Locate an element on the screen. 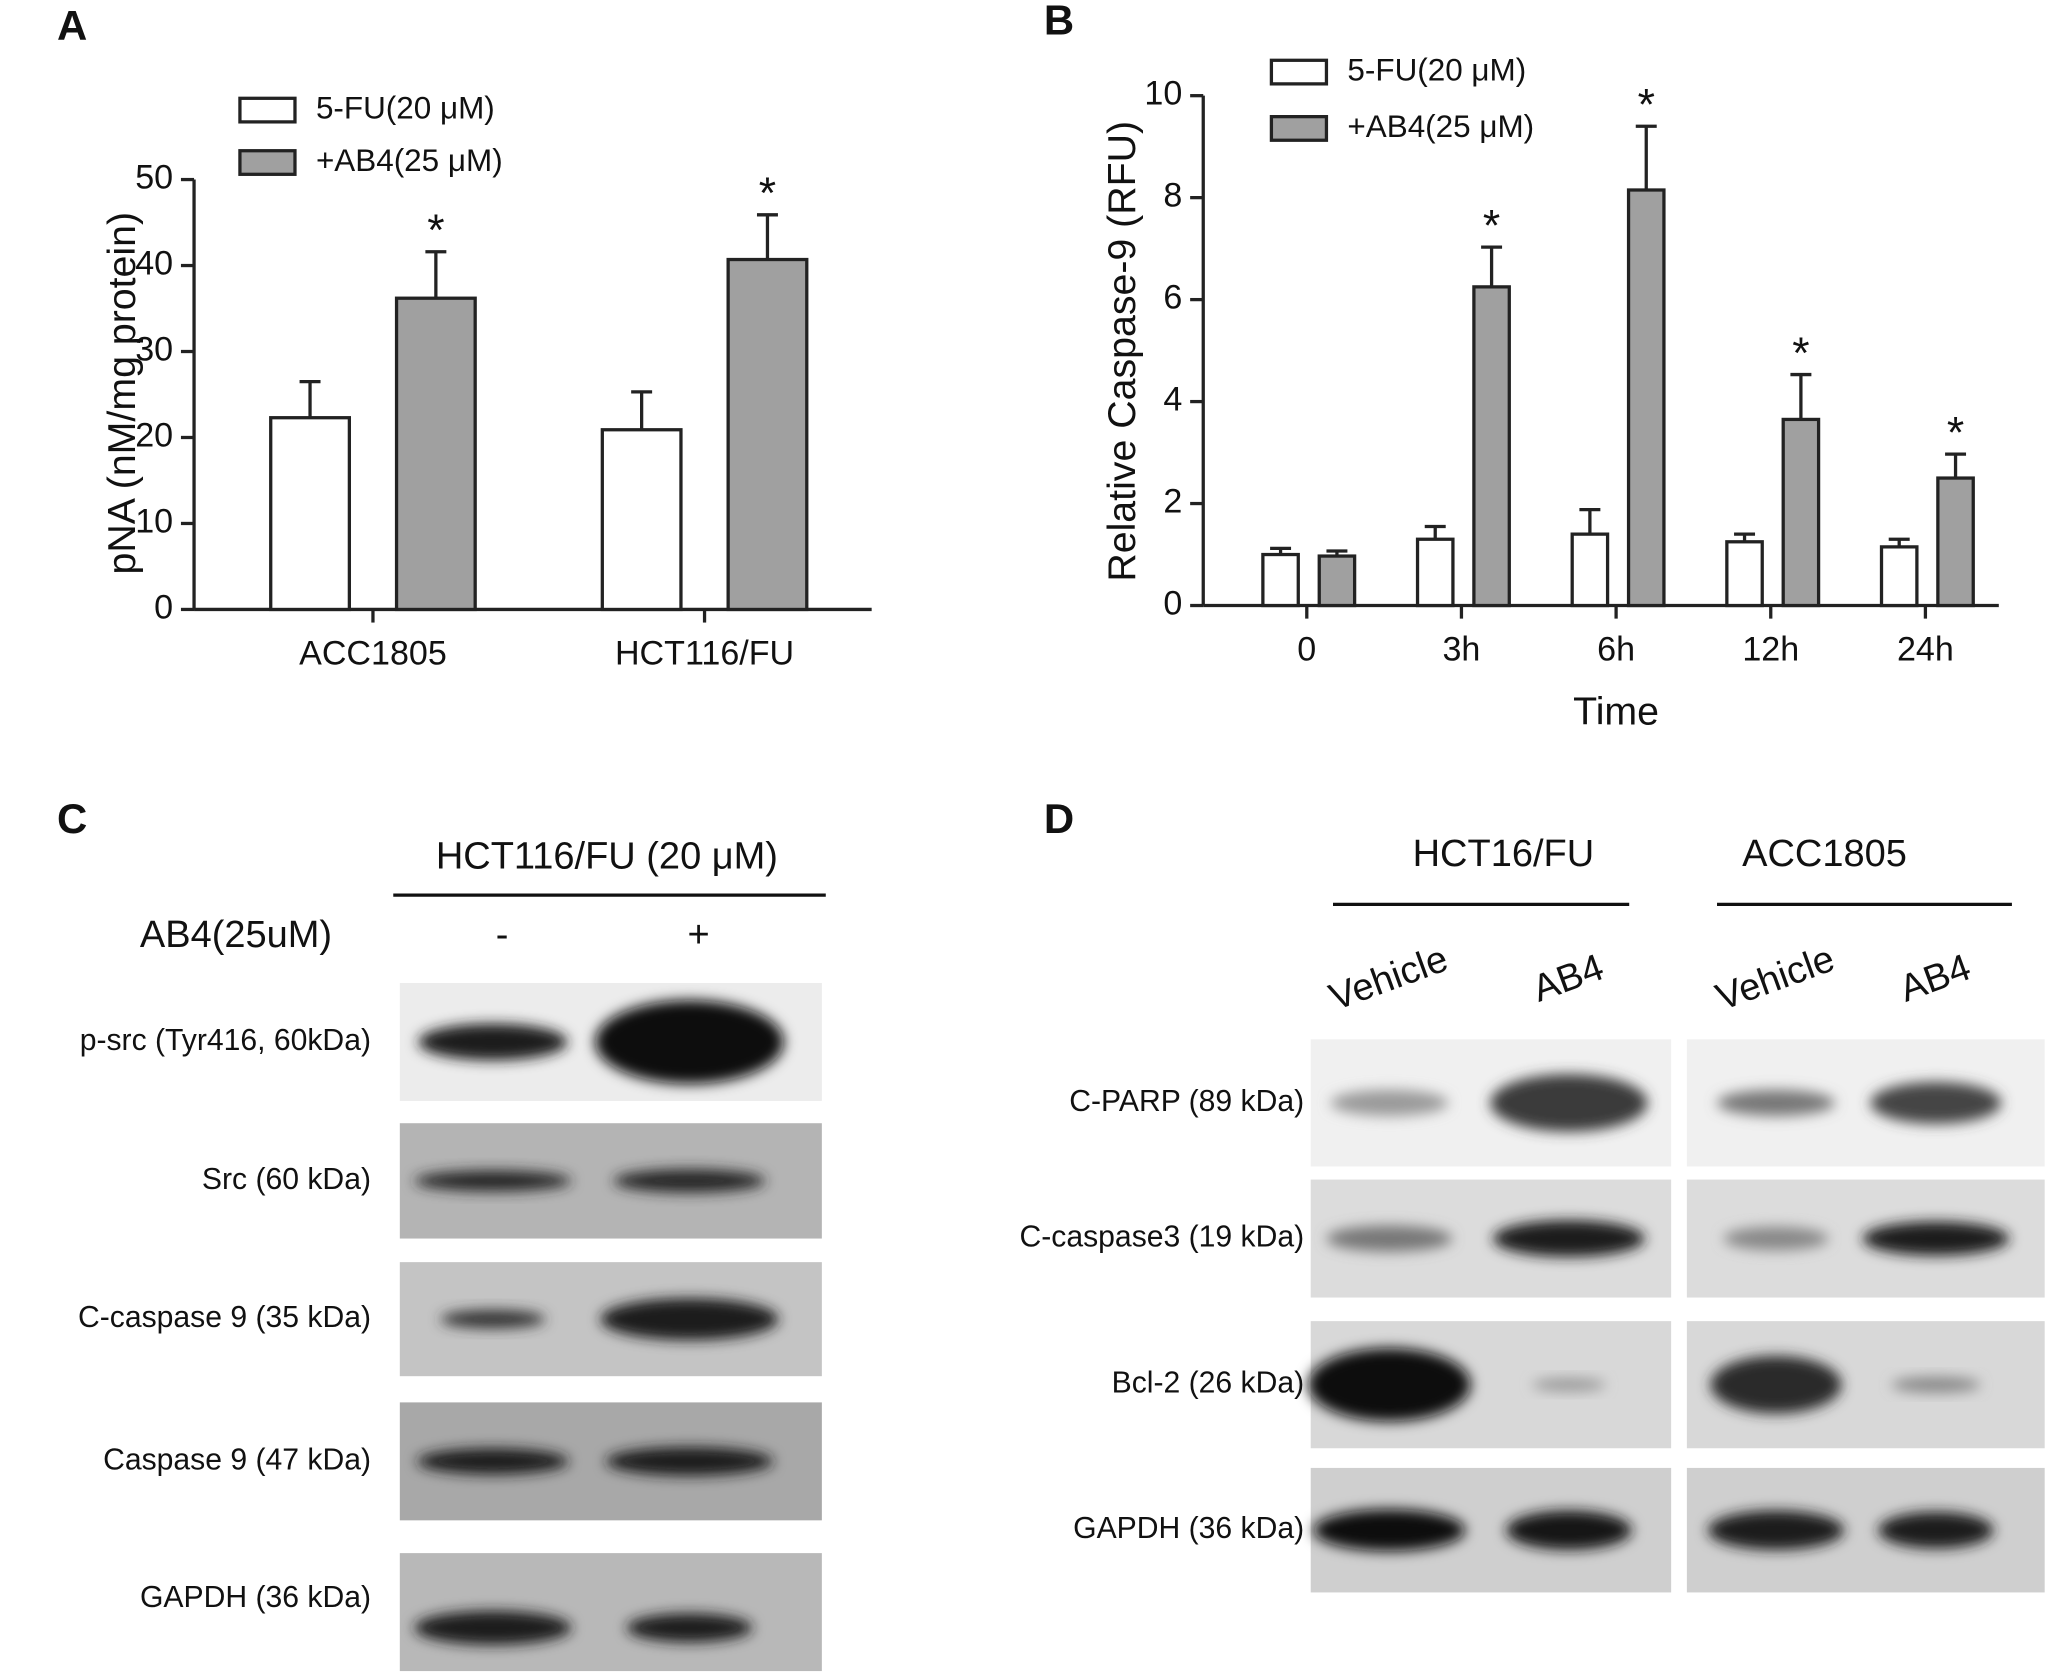  y-axis-title: pNA (nM/mg protein) is located at coordinates (122, 393).